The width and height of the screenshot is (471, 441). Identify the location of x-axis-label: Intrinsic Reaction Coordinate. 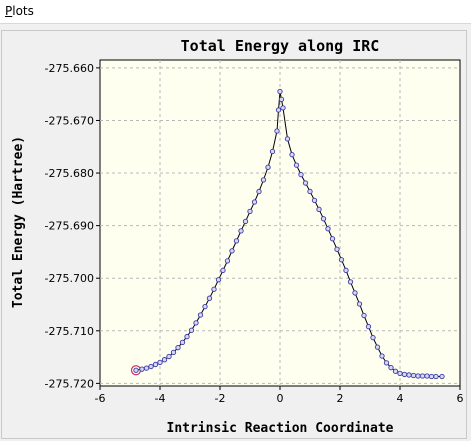
(280, 428).